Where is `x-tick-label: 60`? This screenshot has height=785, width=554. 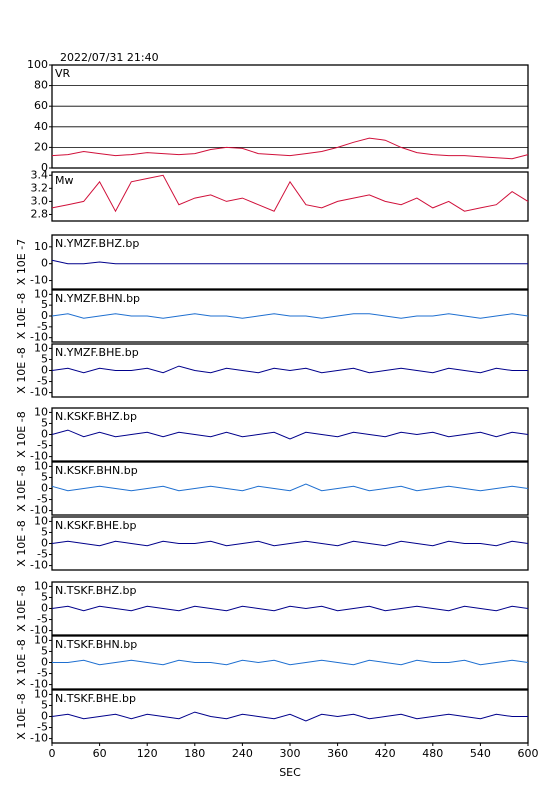
x-tick-label: 60 is located at coordinates (100, 753).